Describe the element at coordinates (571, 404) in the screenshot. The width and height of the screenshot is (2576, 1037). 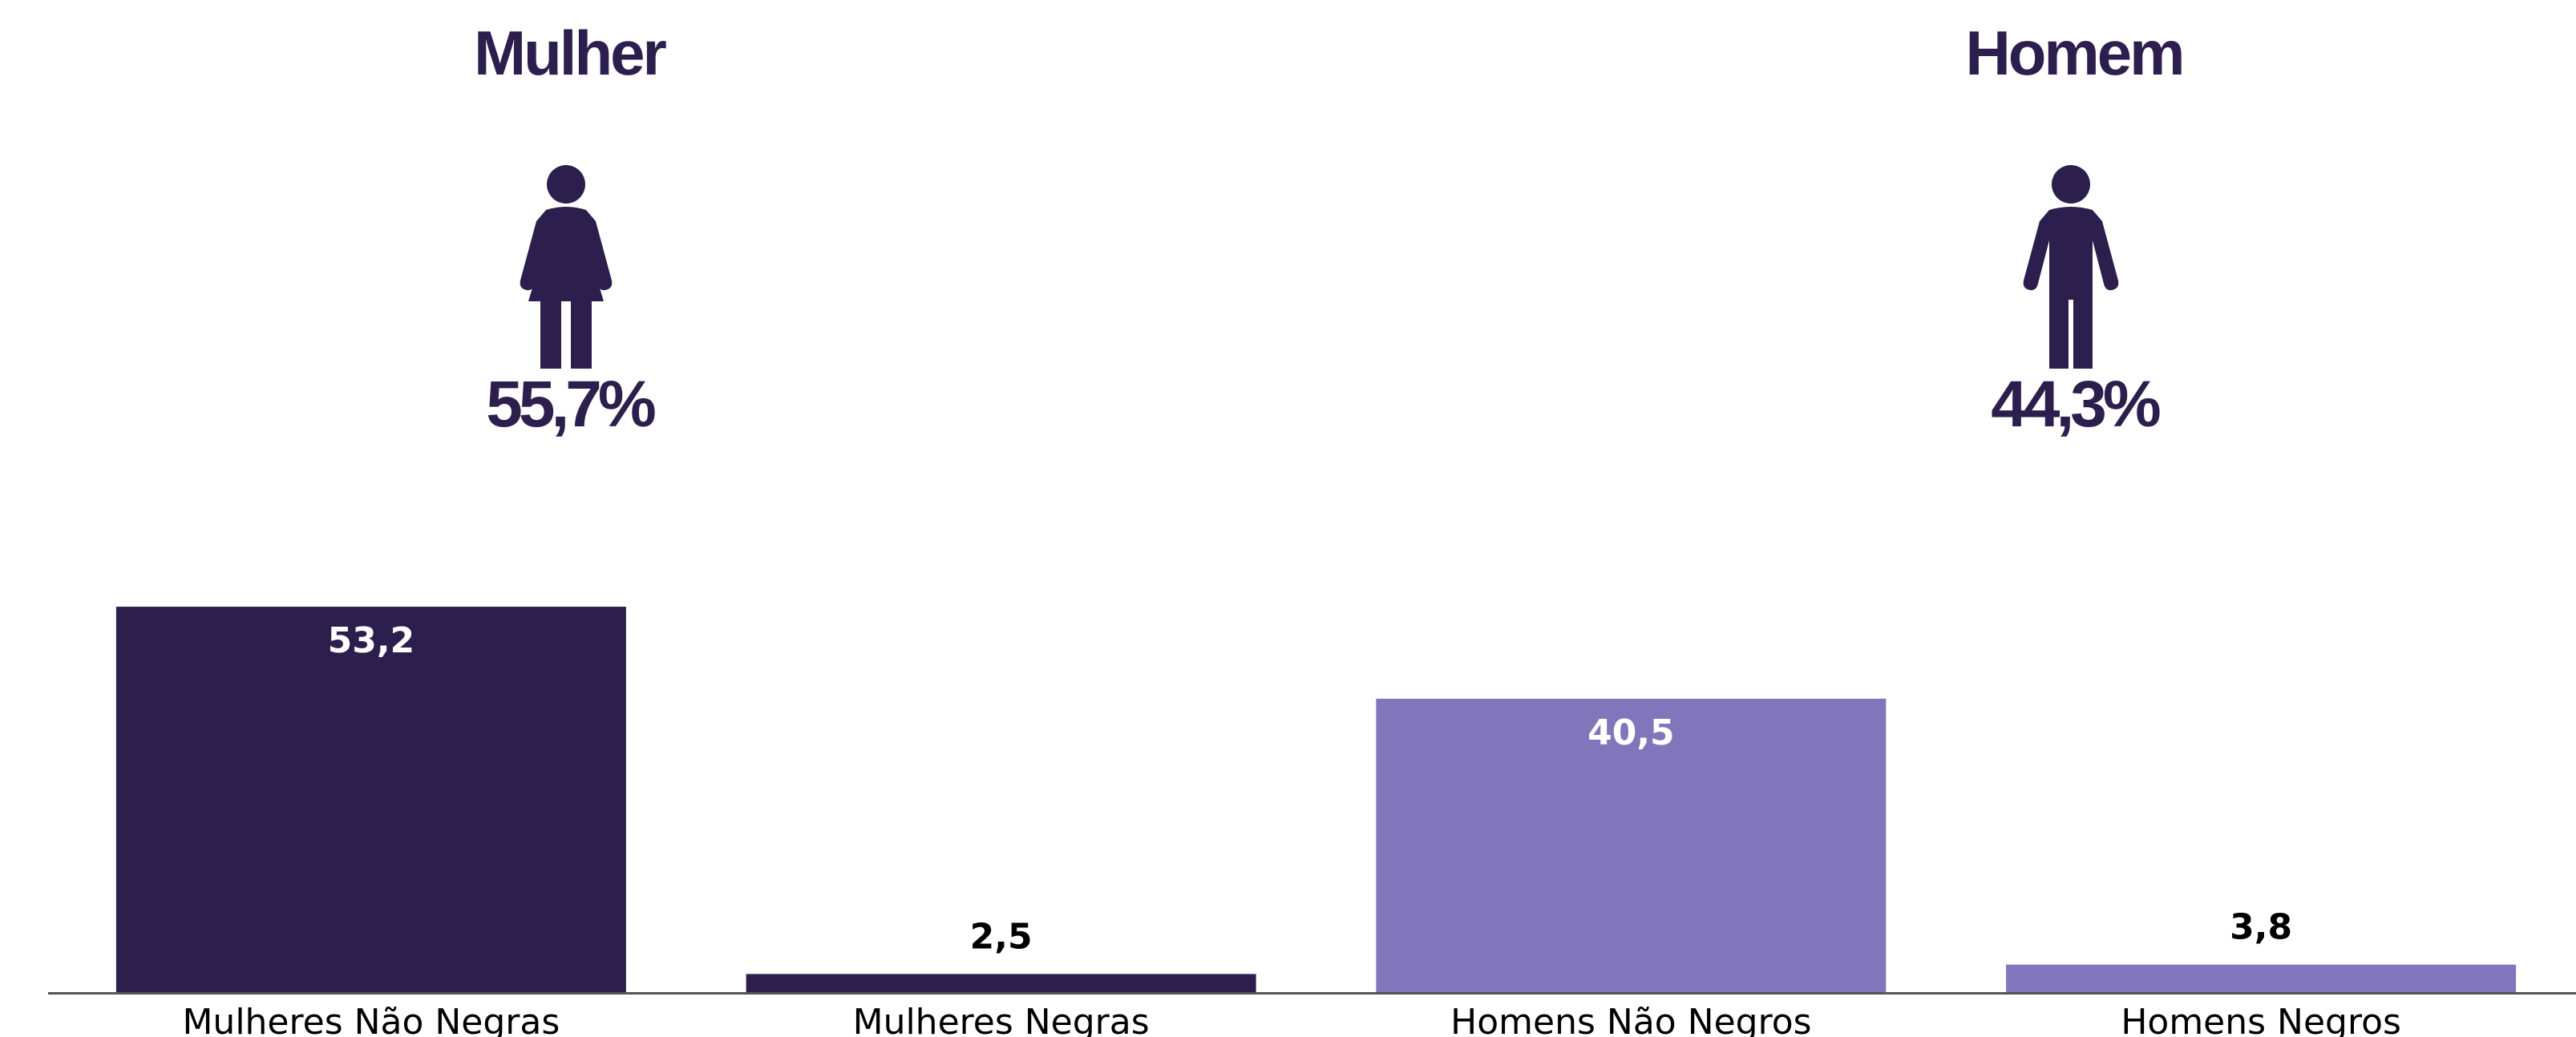
I see `percent-mulher: 55,7%` at that location.